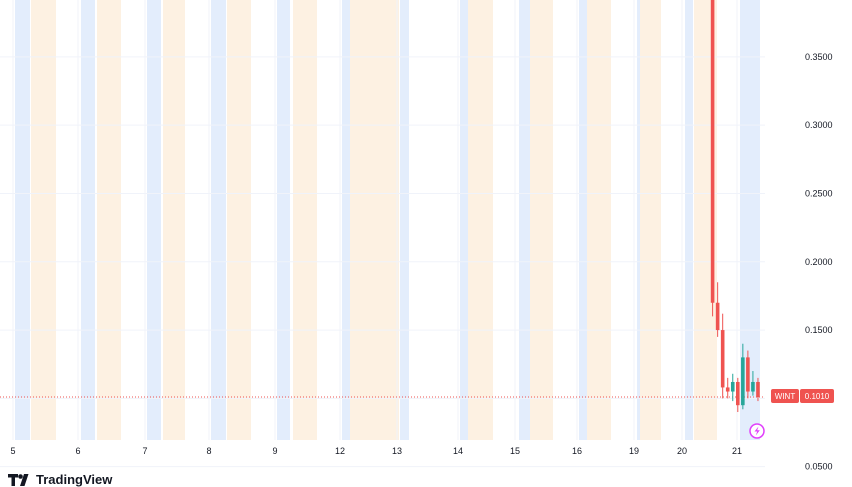  Describe the element at coordinates (735, 206) in the screenshot. I see `candles` at that location.